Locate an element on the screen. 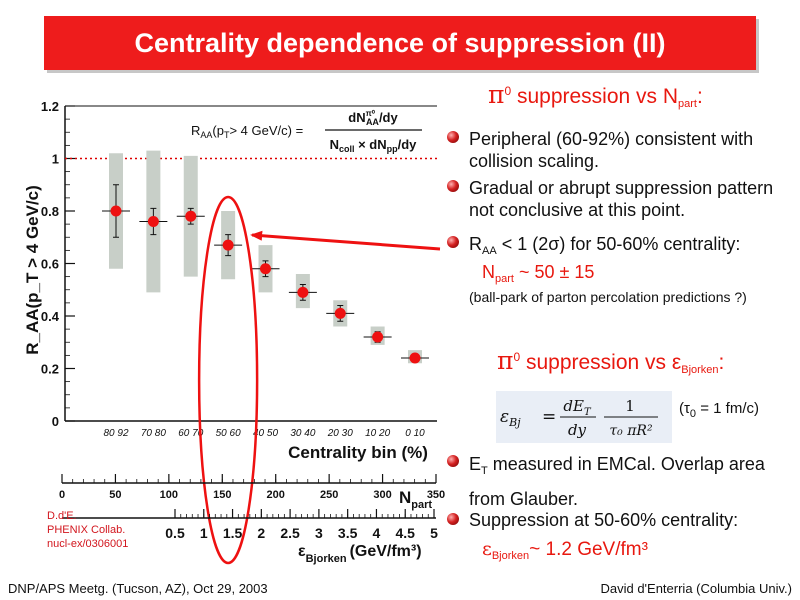 The width and height of the screenshot is (800, 600). tau-note: (τ0 = 1 fm/c) is located at coordinates (719, 410).